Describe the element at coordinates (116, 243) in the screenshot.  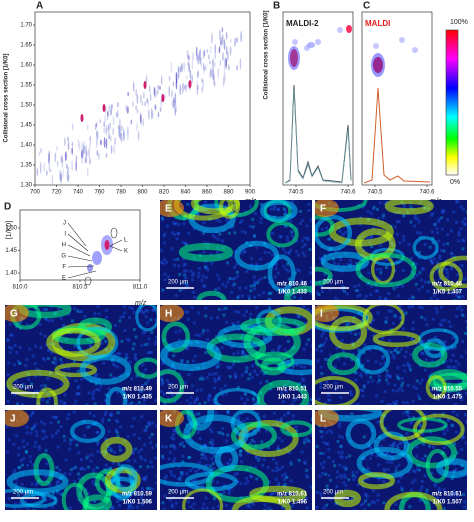
I see `leader` at that location.